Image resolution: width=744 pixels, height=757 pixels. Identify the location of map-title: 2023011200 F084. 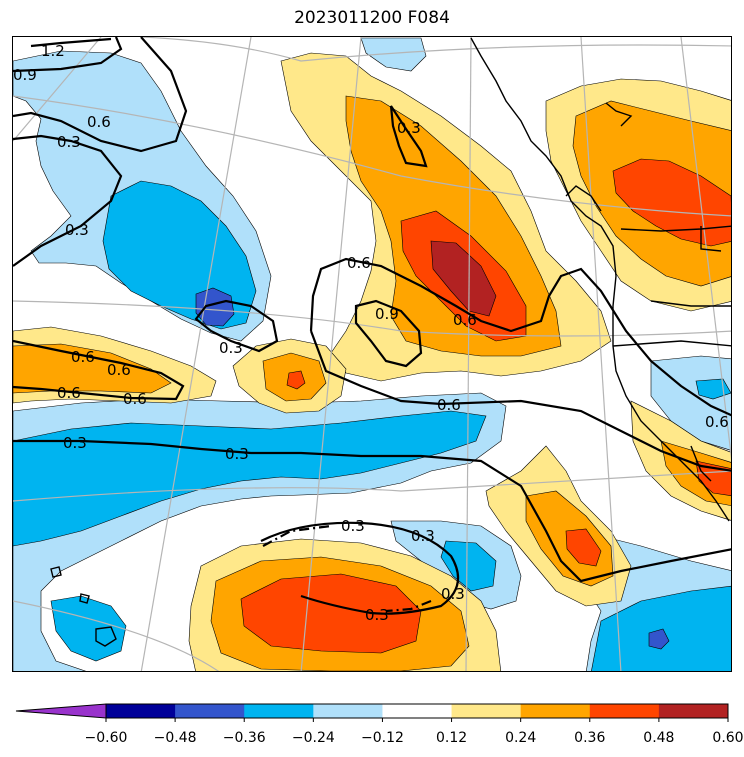
(372, 18).